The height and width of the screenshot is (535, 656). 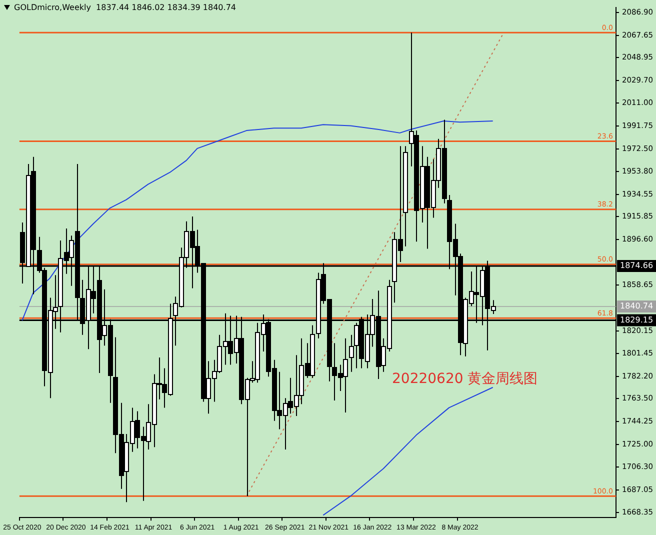 What do you see at coordinates (465, 379) in the screenshot?
I see `annotation: 20220620 黄金周线图` at bounding box center [465, 379].